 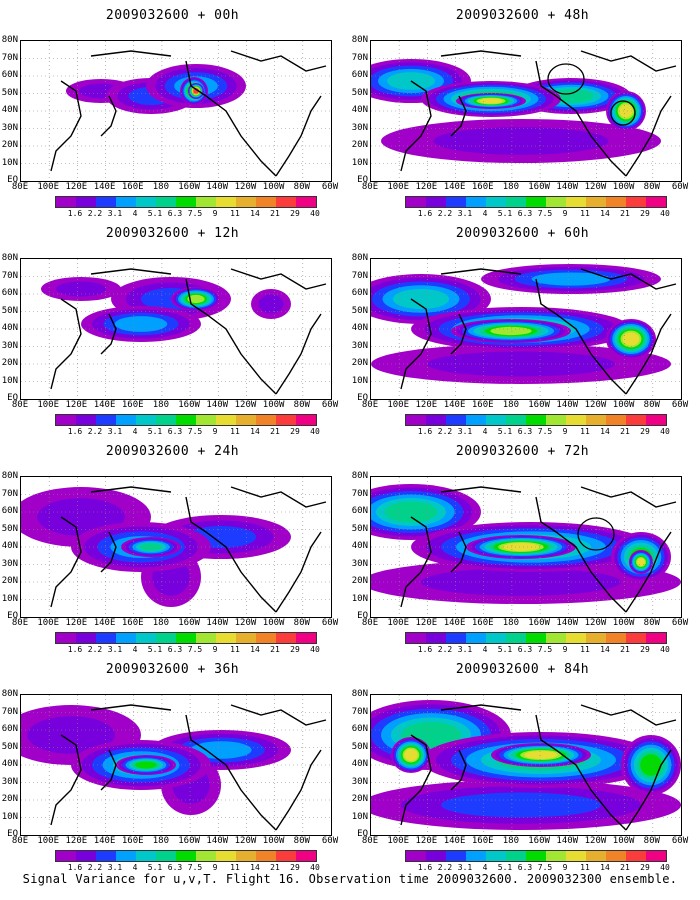 I want to click on colorbar-label: 29, so click(x=295, y=649).